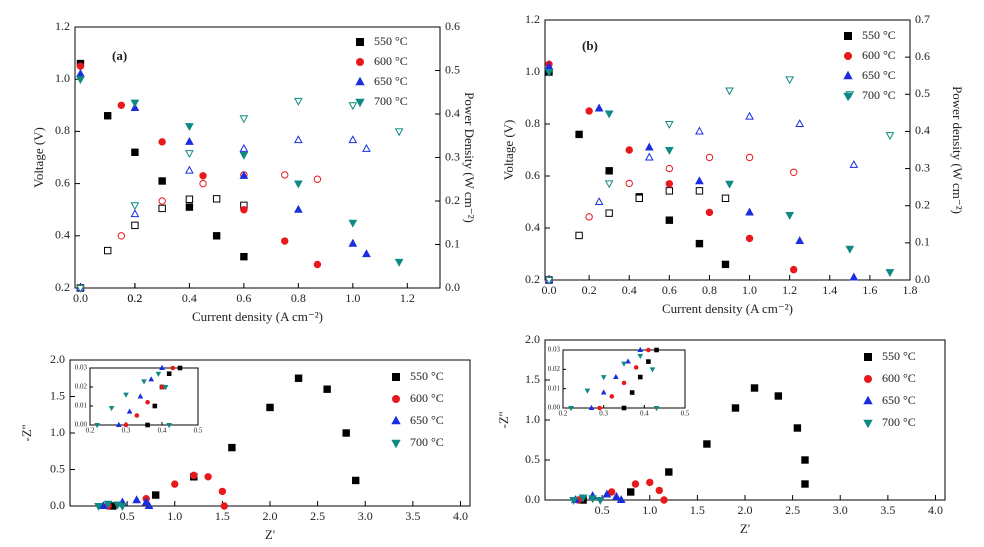 The width and height of the screenshot is (984, 547). Describe the element at coordinates (532, 339) in the screenshot. I see `y-tick-label: 2.0` at that location.